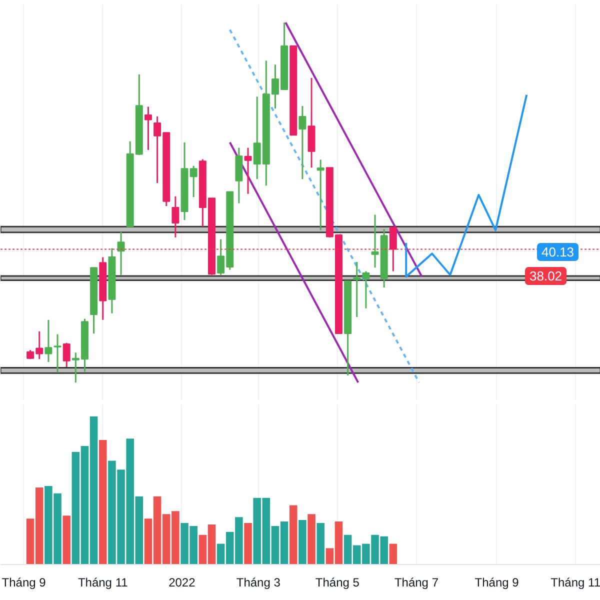 The width and height of the screenshot is (600, 600). I want to click on x-tick-label: Tháng 7, so click(416, 583).